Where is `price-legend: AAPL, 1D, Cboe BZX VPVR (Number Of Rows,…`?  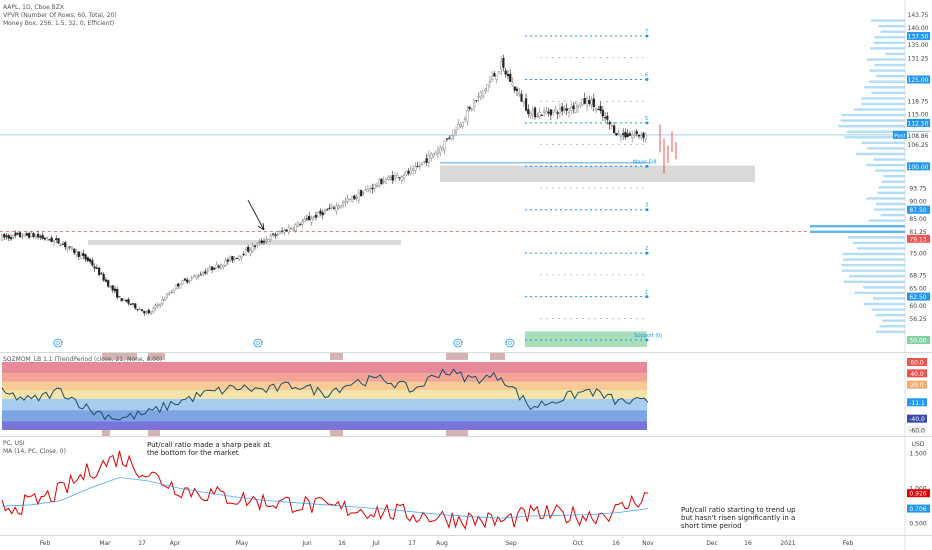
price-legend: AAPL, 1D, Cboe BZX VPVR (Number Of Rows,… is located at coordinates (60, 16).